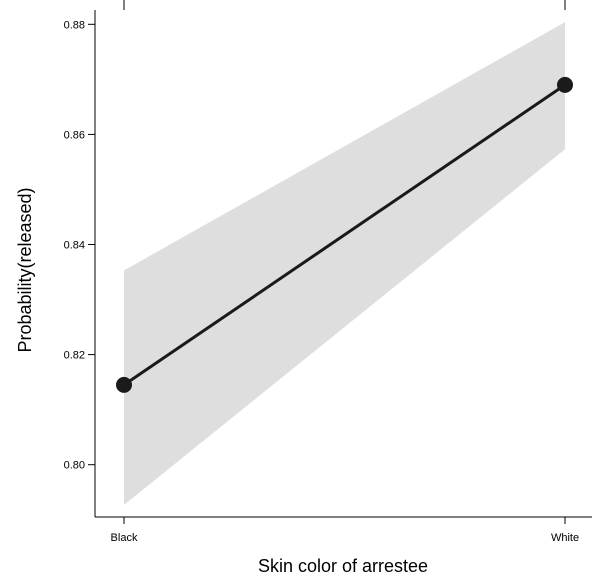 The height and width of the screenshot is (579, 592). What do you see at coordinates (25, 269) in the screenshot?
I see `y-axis-title: Probability(released)` at bounding box center [25, 269].